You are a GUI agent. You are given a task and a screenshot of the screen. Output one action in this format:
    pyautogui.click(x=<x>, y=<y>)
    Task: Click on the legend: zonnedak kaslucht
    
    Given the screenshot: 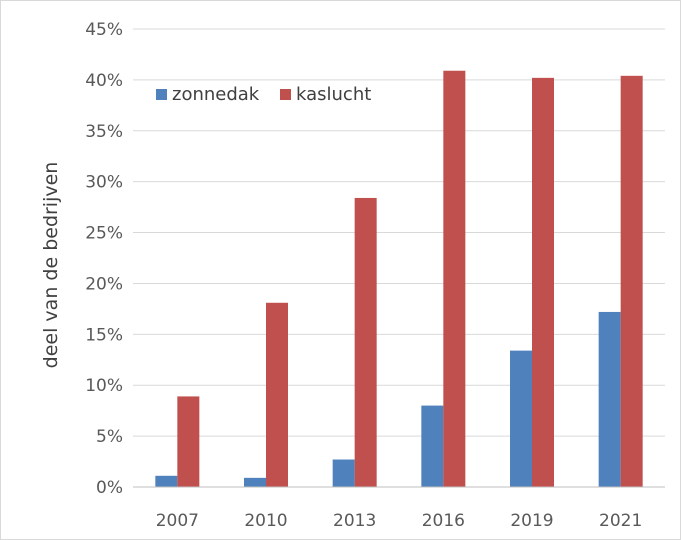 What is the action you would take?
    pyautogui.click(x=263, y=94)
    